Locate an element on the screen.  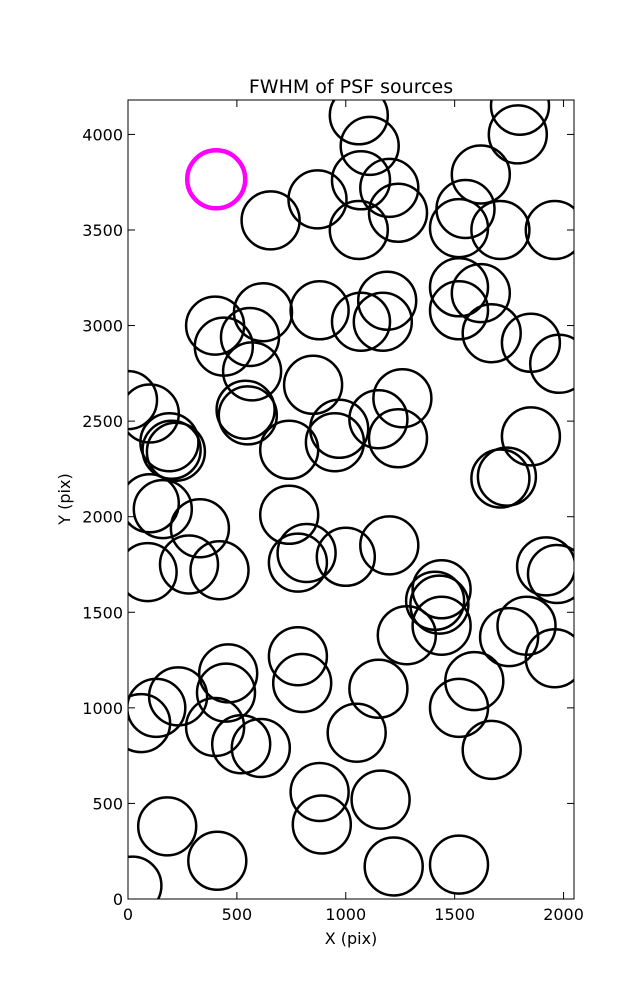
y-tick-label: 0 is located at coordinates (118, 899).